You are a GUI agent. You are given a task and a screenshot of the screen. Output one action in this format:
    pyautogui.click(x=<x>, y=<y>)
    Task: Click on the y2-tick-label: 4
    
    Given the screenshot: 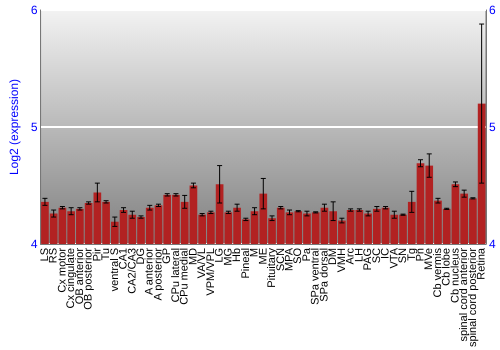 What is the action you would take?
    pyautogui.click(x=492, y=243)
    